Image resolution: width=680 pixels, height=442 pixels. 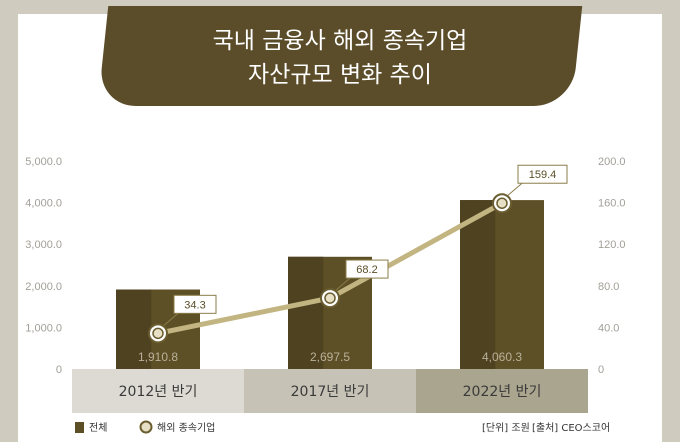 I want to click on title-line-2: 자산규모 변화 추이, so click(x=340, y=75).